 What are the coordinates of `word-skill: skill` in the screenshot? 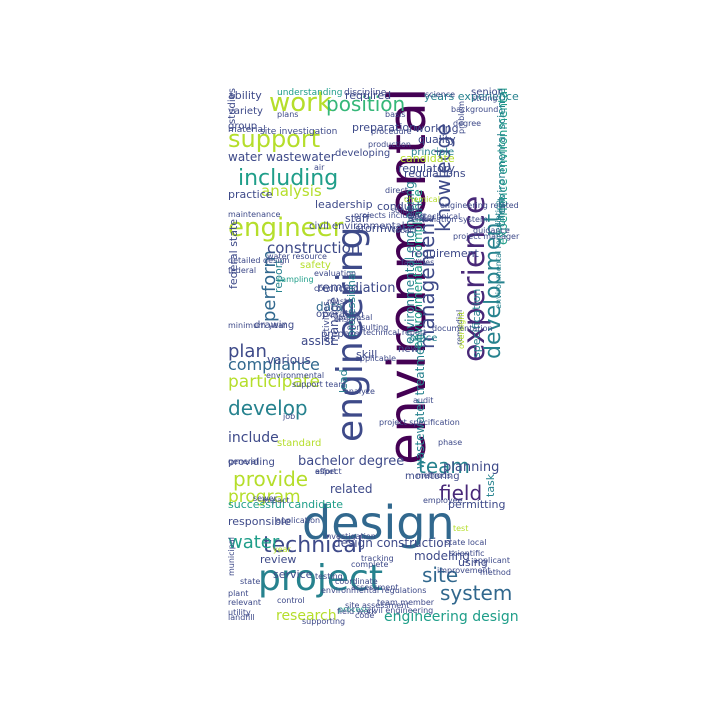 It's located at (367, 354).